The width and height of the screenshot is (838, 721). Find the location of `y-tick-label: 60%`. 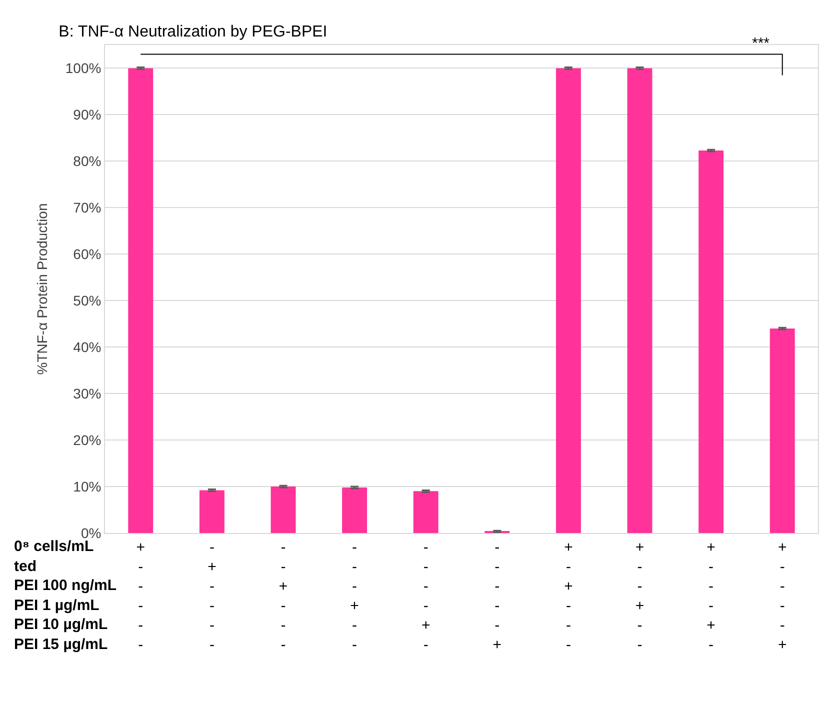

y-tick-label: 60% is located at coordinates (87, 254).